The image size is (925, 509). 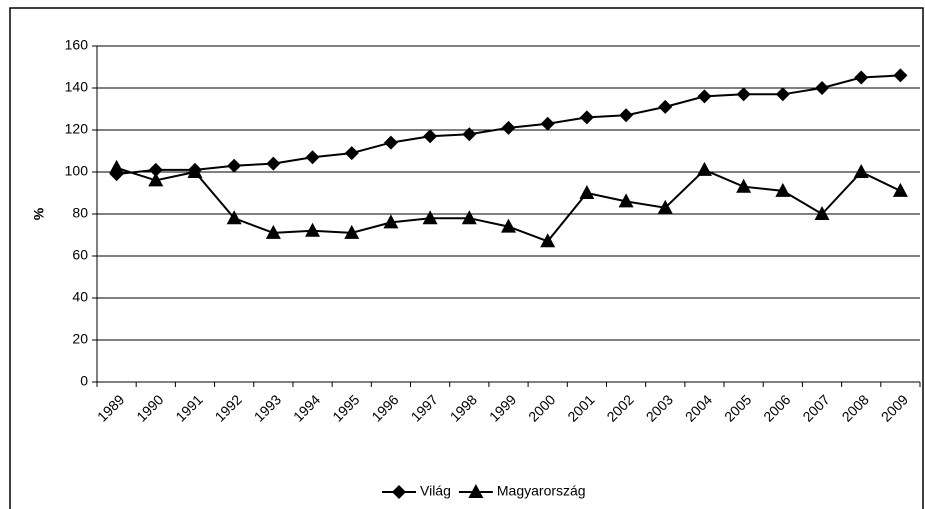 What do you see at coordinates (502, 407) in the screenshot?
I see `x-tick-label: 1999` at bounding box center [502, 407].